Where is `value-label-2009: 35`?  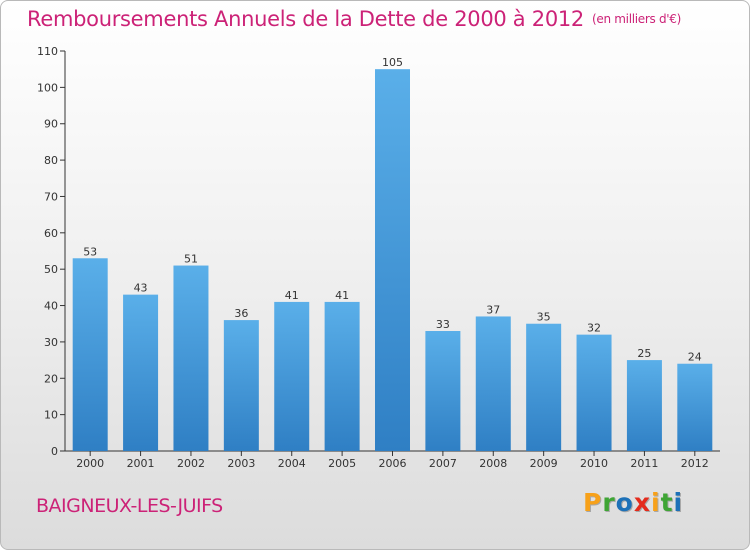
value-label-2009: 35 is located at coordinates (544, 317).